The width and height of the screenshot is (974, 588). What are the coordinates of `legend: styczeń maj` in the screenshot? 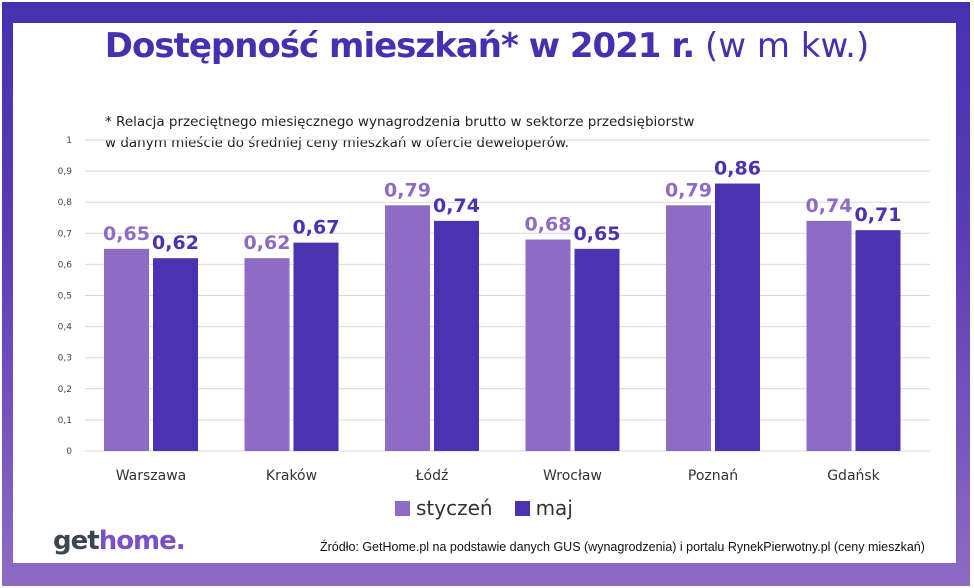 It's located at (484, 508).